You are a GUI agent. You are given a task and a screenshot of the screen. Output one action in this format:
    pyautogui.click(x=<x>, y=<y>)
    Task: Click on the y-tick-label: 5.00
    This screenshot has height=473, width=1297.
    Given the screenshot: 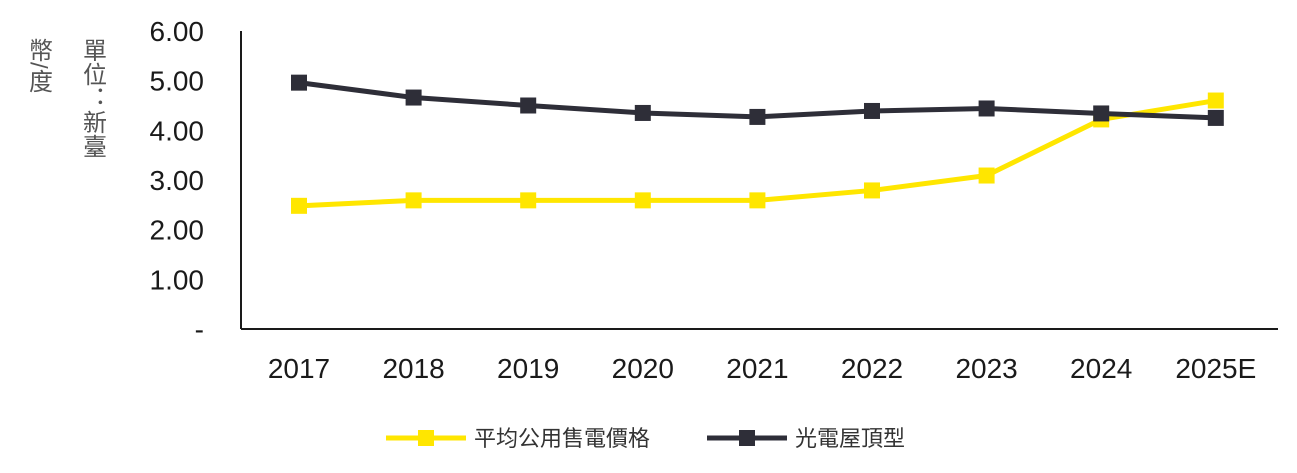 What is the action you would take?
    pyautogui.click(x=177, y=81)
    